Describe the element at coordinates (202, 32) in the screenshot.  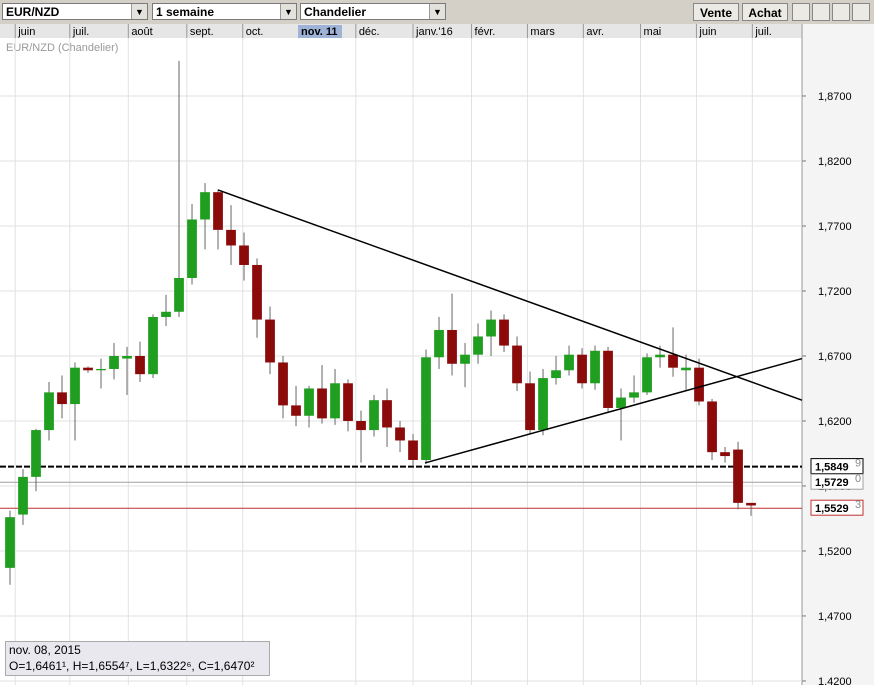
I see `x-tick-label: sept.` at that location.